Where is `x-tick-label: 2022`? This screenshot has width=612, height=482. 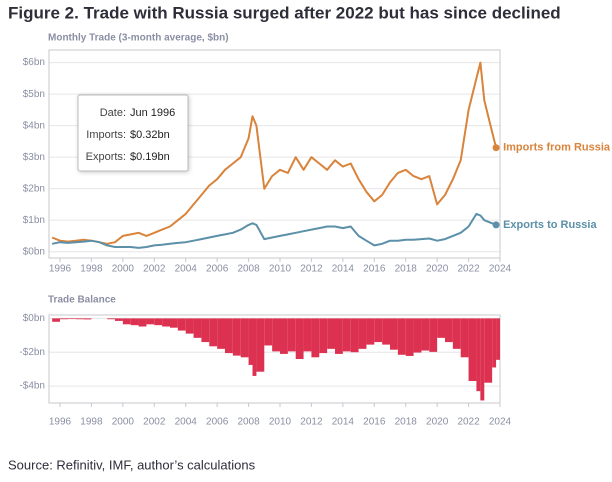 x-tick-label: 2022 is located at coordinates (468, 269).